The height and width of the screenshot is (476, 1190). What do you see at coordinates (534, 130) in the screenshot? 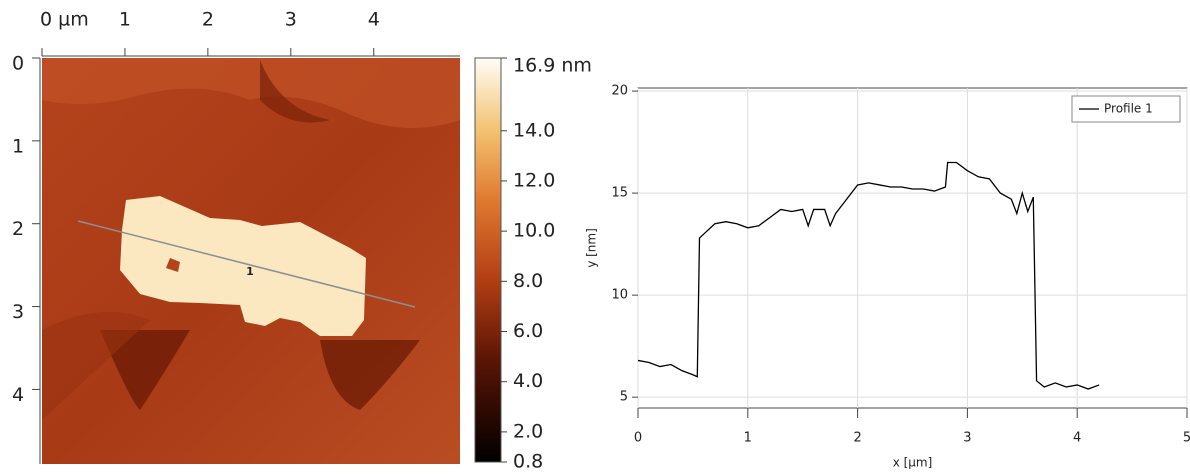
I see `colorbar-tick-label: 14.0` at bounding box center [534, 130].